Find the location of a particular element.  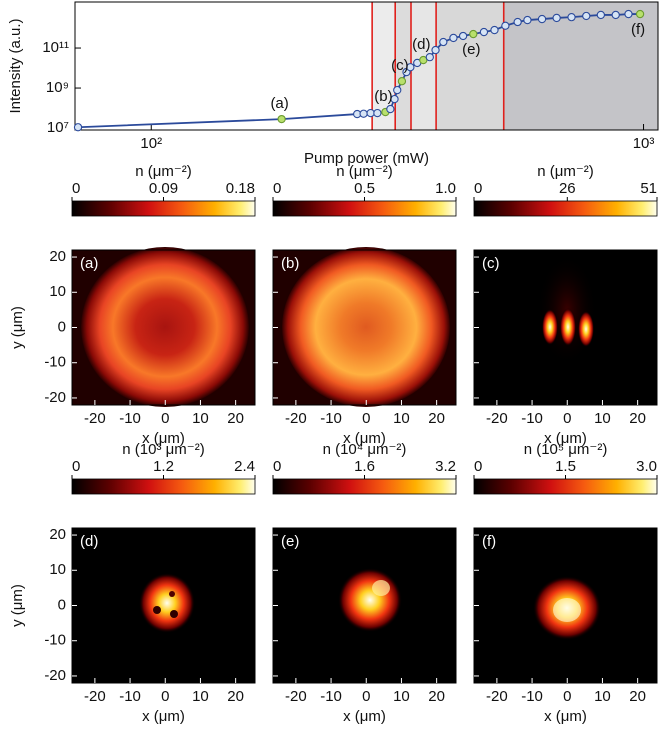

colorbar-tick-label: 2.4 is located at coordinates (244, 466).